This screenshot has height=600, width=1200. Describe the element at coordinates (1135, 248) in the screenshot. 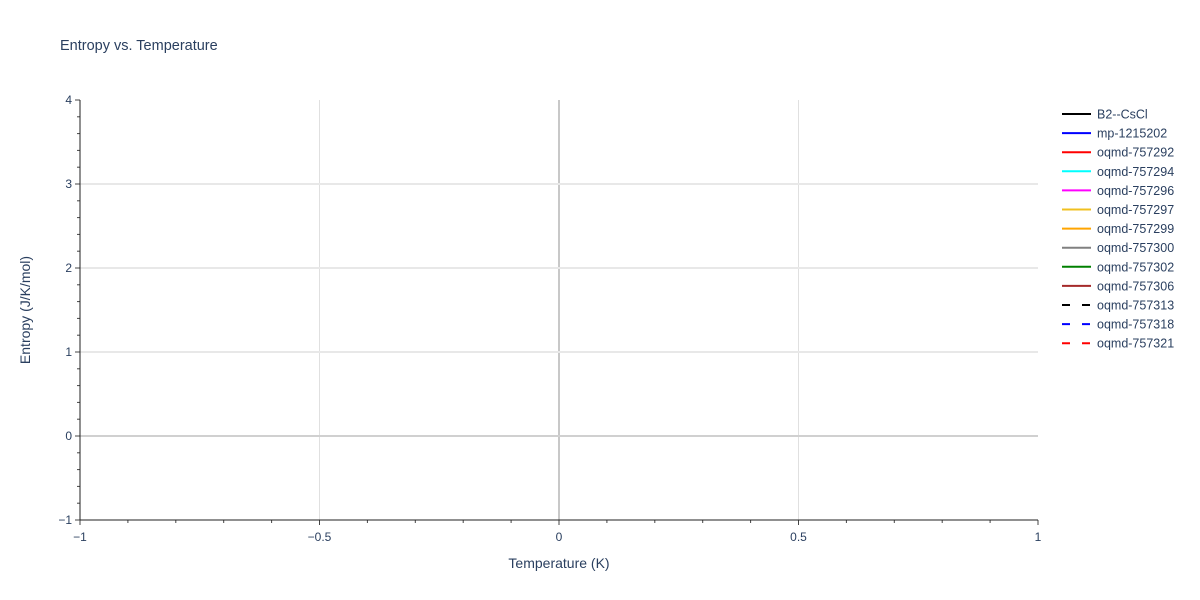

I see `legend-label: oqmd-757300` at that location.